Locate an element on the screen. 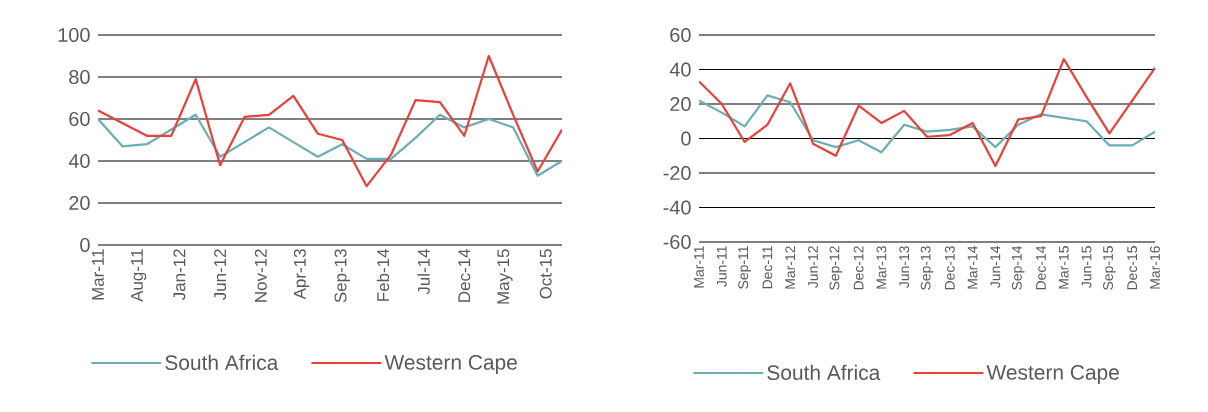  x-tick-label: May-15 is located at coordinates (505, 276).